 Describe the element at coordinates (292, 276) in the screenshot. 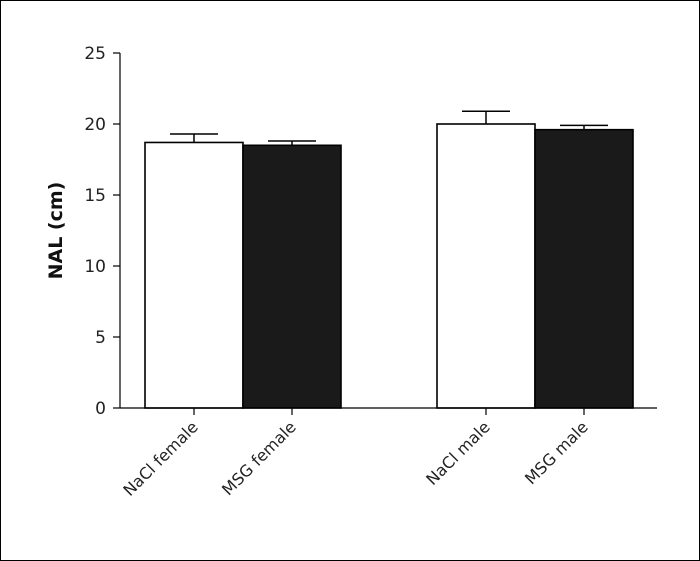

I see `bar-msg-female` at that location.